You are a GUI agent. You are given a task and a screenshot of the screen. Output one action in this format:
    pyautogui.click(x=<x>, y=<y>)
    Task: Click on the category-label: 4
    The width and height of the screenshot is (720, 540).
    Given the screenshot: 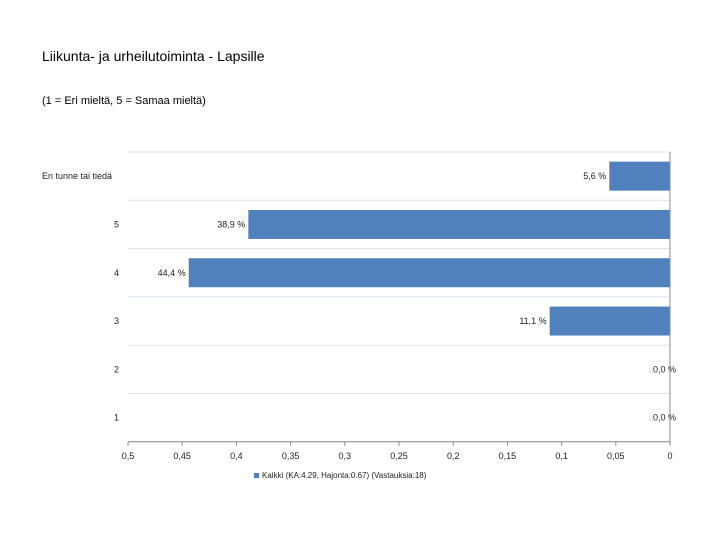 What is the action you would take?
    pyautogui.click(x=116, y=273)
    